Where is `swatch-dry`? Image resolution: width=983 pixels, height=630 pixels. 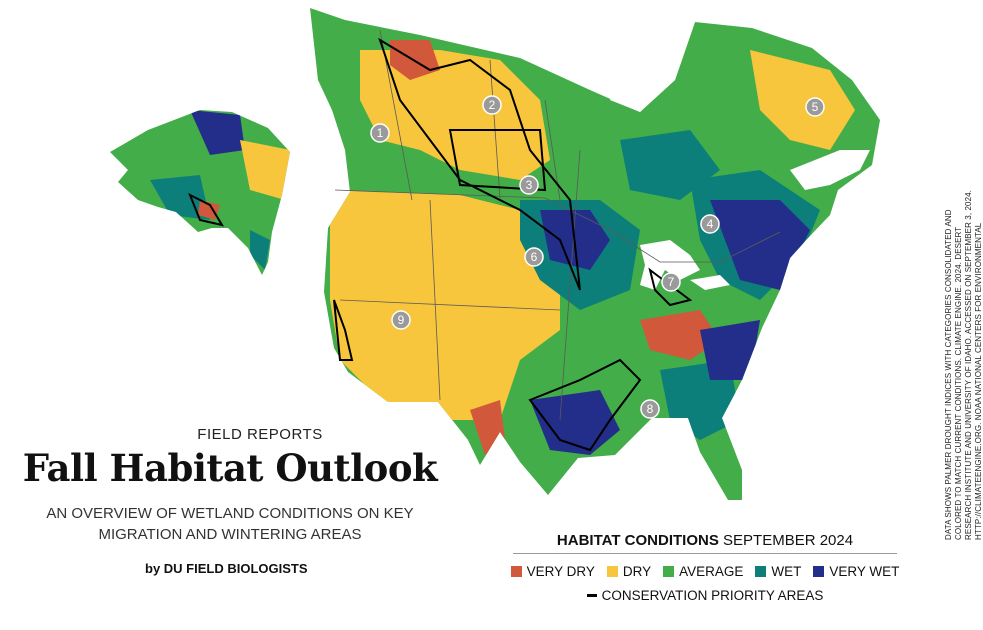 swatch-dry is located at coordinates (612, 571).